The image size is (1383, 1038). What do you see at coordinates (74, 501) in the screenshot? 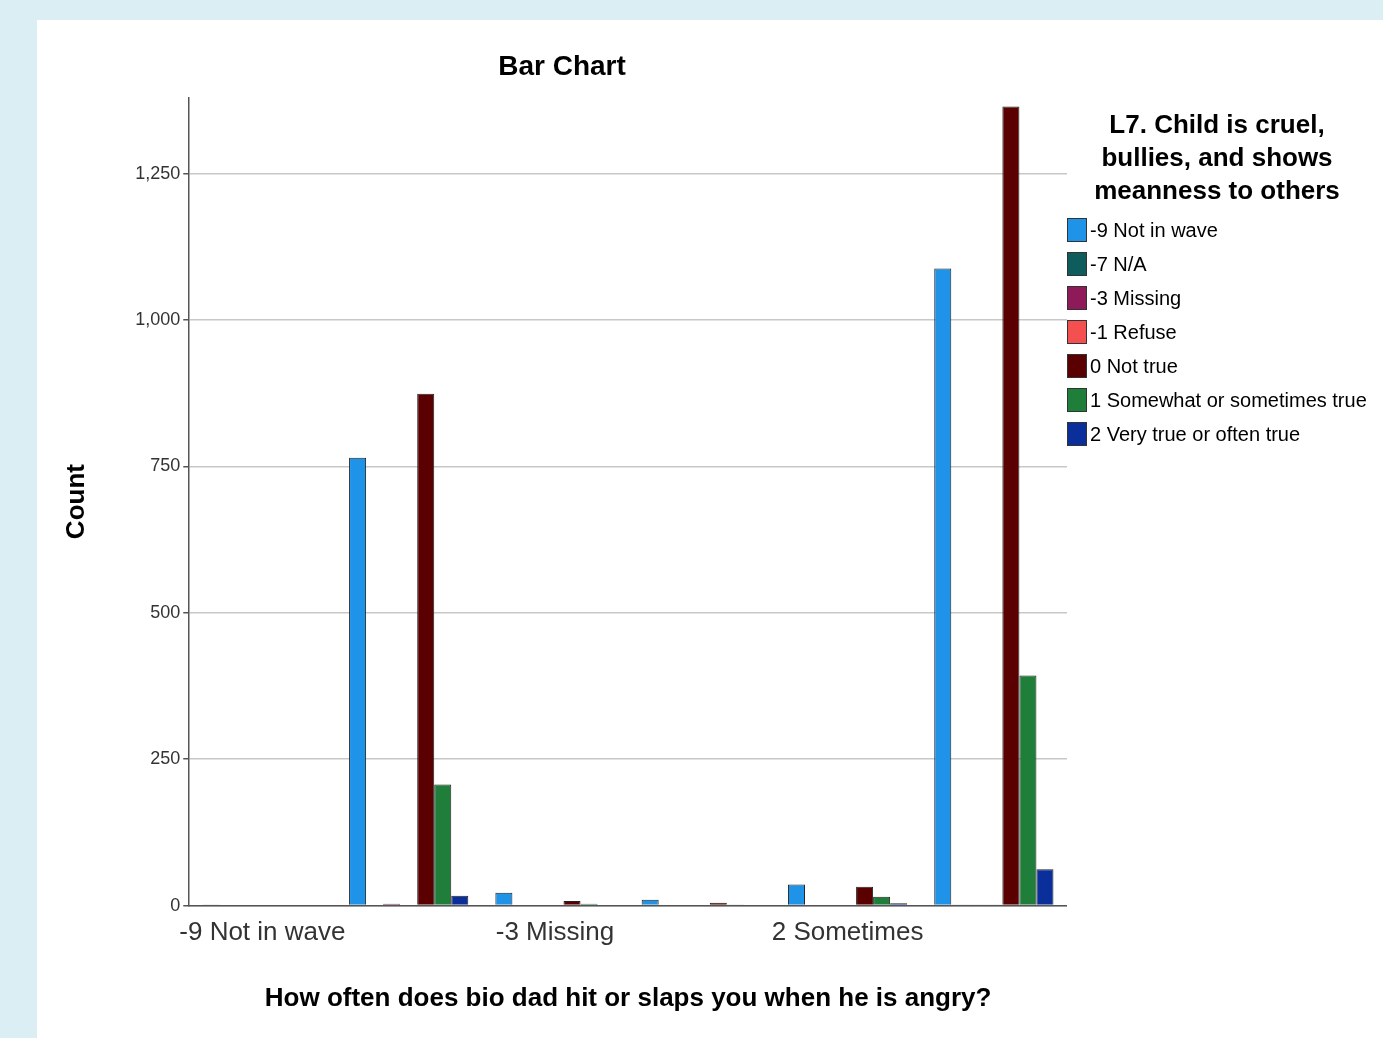
I see `y-axis-title: Count` at bounding box center [74, 501].